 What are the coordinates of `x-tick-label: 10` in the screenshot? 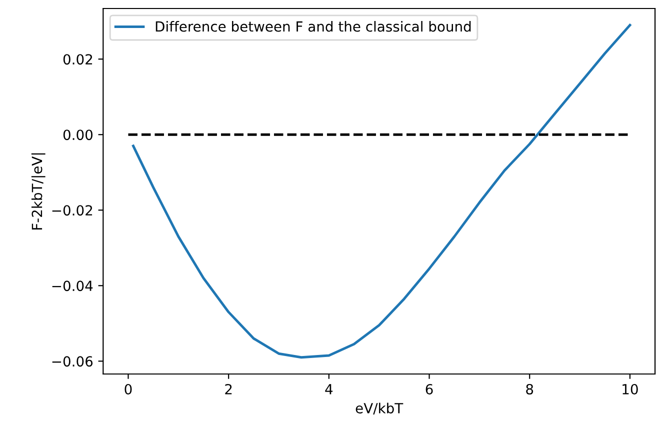 It's located at (630, 389).